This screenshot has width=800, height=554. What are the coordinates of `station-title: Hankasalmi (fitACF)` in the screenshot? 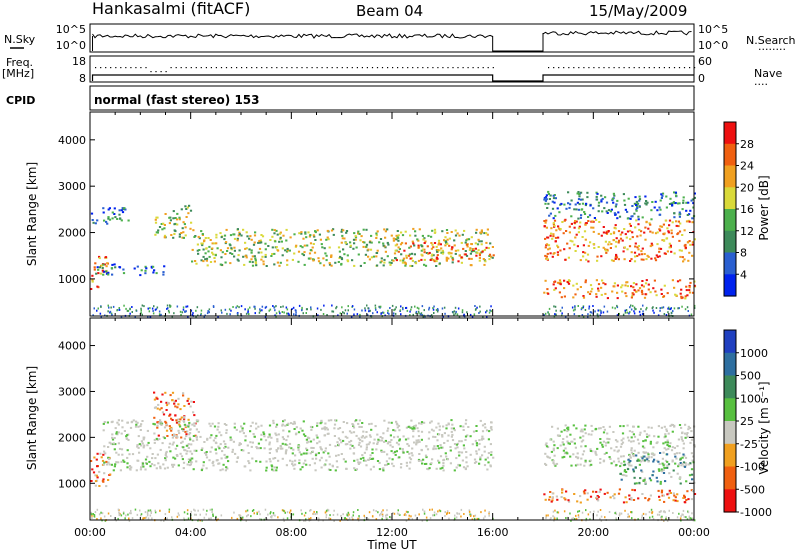 It's located at (171, 9).